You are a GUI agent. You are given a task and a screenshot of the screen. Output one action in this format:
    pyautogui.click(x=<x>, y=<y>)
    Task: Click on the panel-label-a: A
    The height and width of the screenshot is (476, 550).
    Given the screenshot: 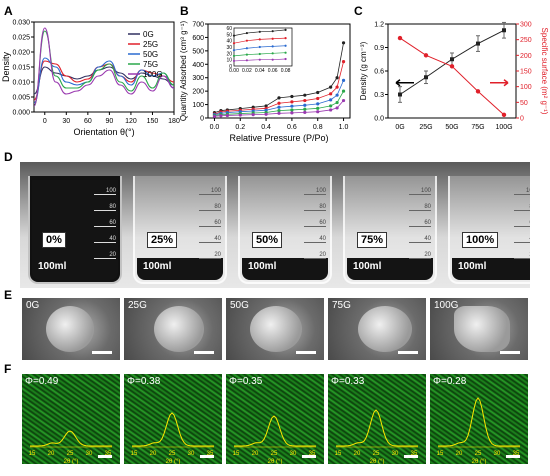 What is the action you would take?
    pyautogui.click(x=8, y=11)
    